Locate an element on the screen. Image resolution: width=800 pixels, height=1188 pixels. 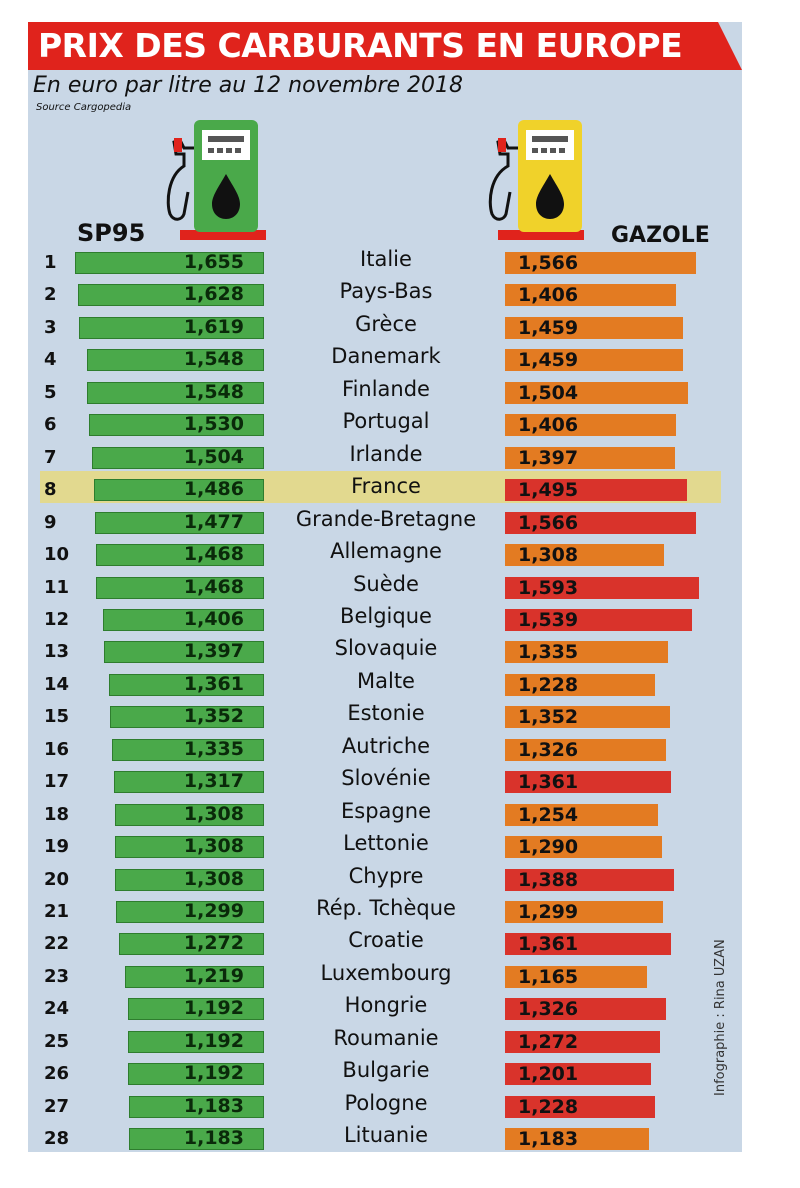
rank-label: 1 is located at coordinates (50, 262).